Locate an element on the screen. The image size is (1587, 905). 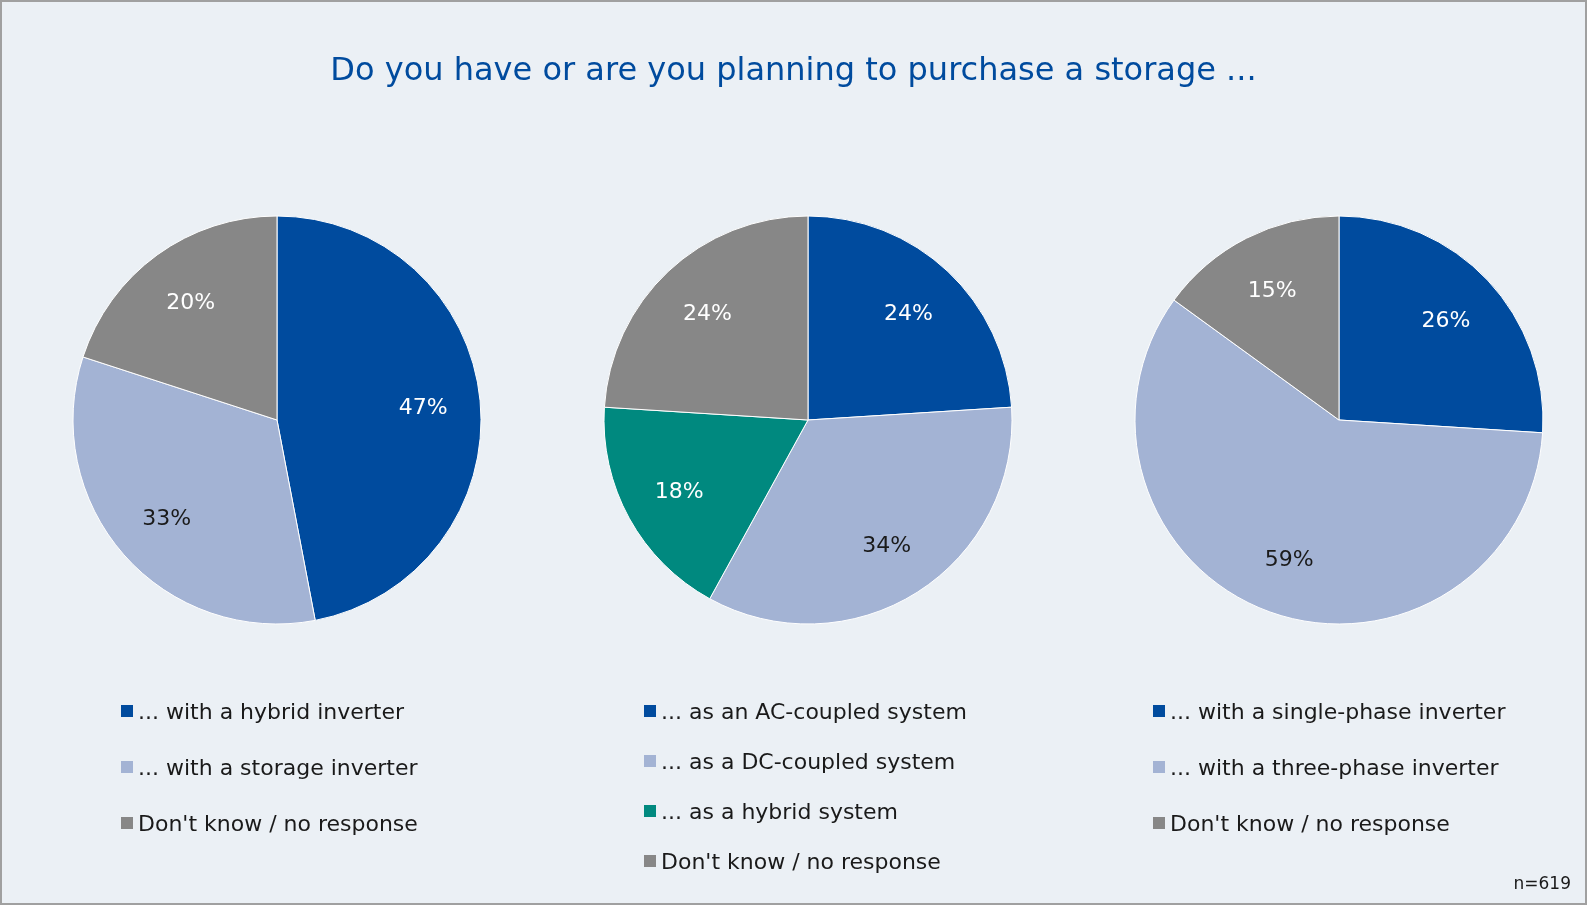
legend-label: ... with a hybrid inverter is located at coordinates (271, 711).